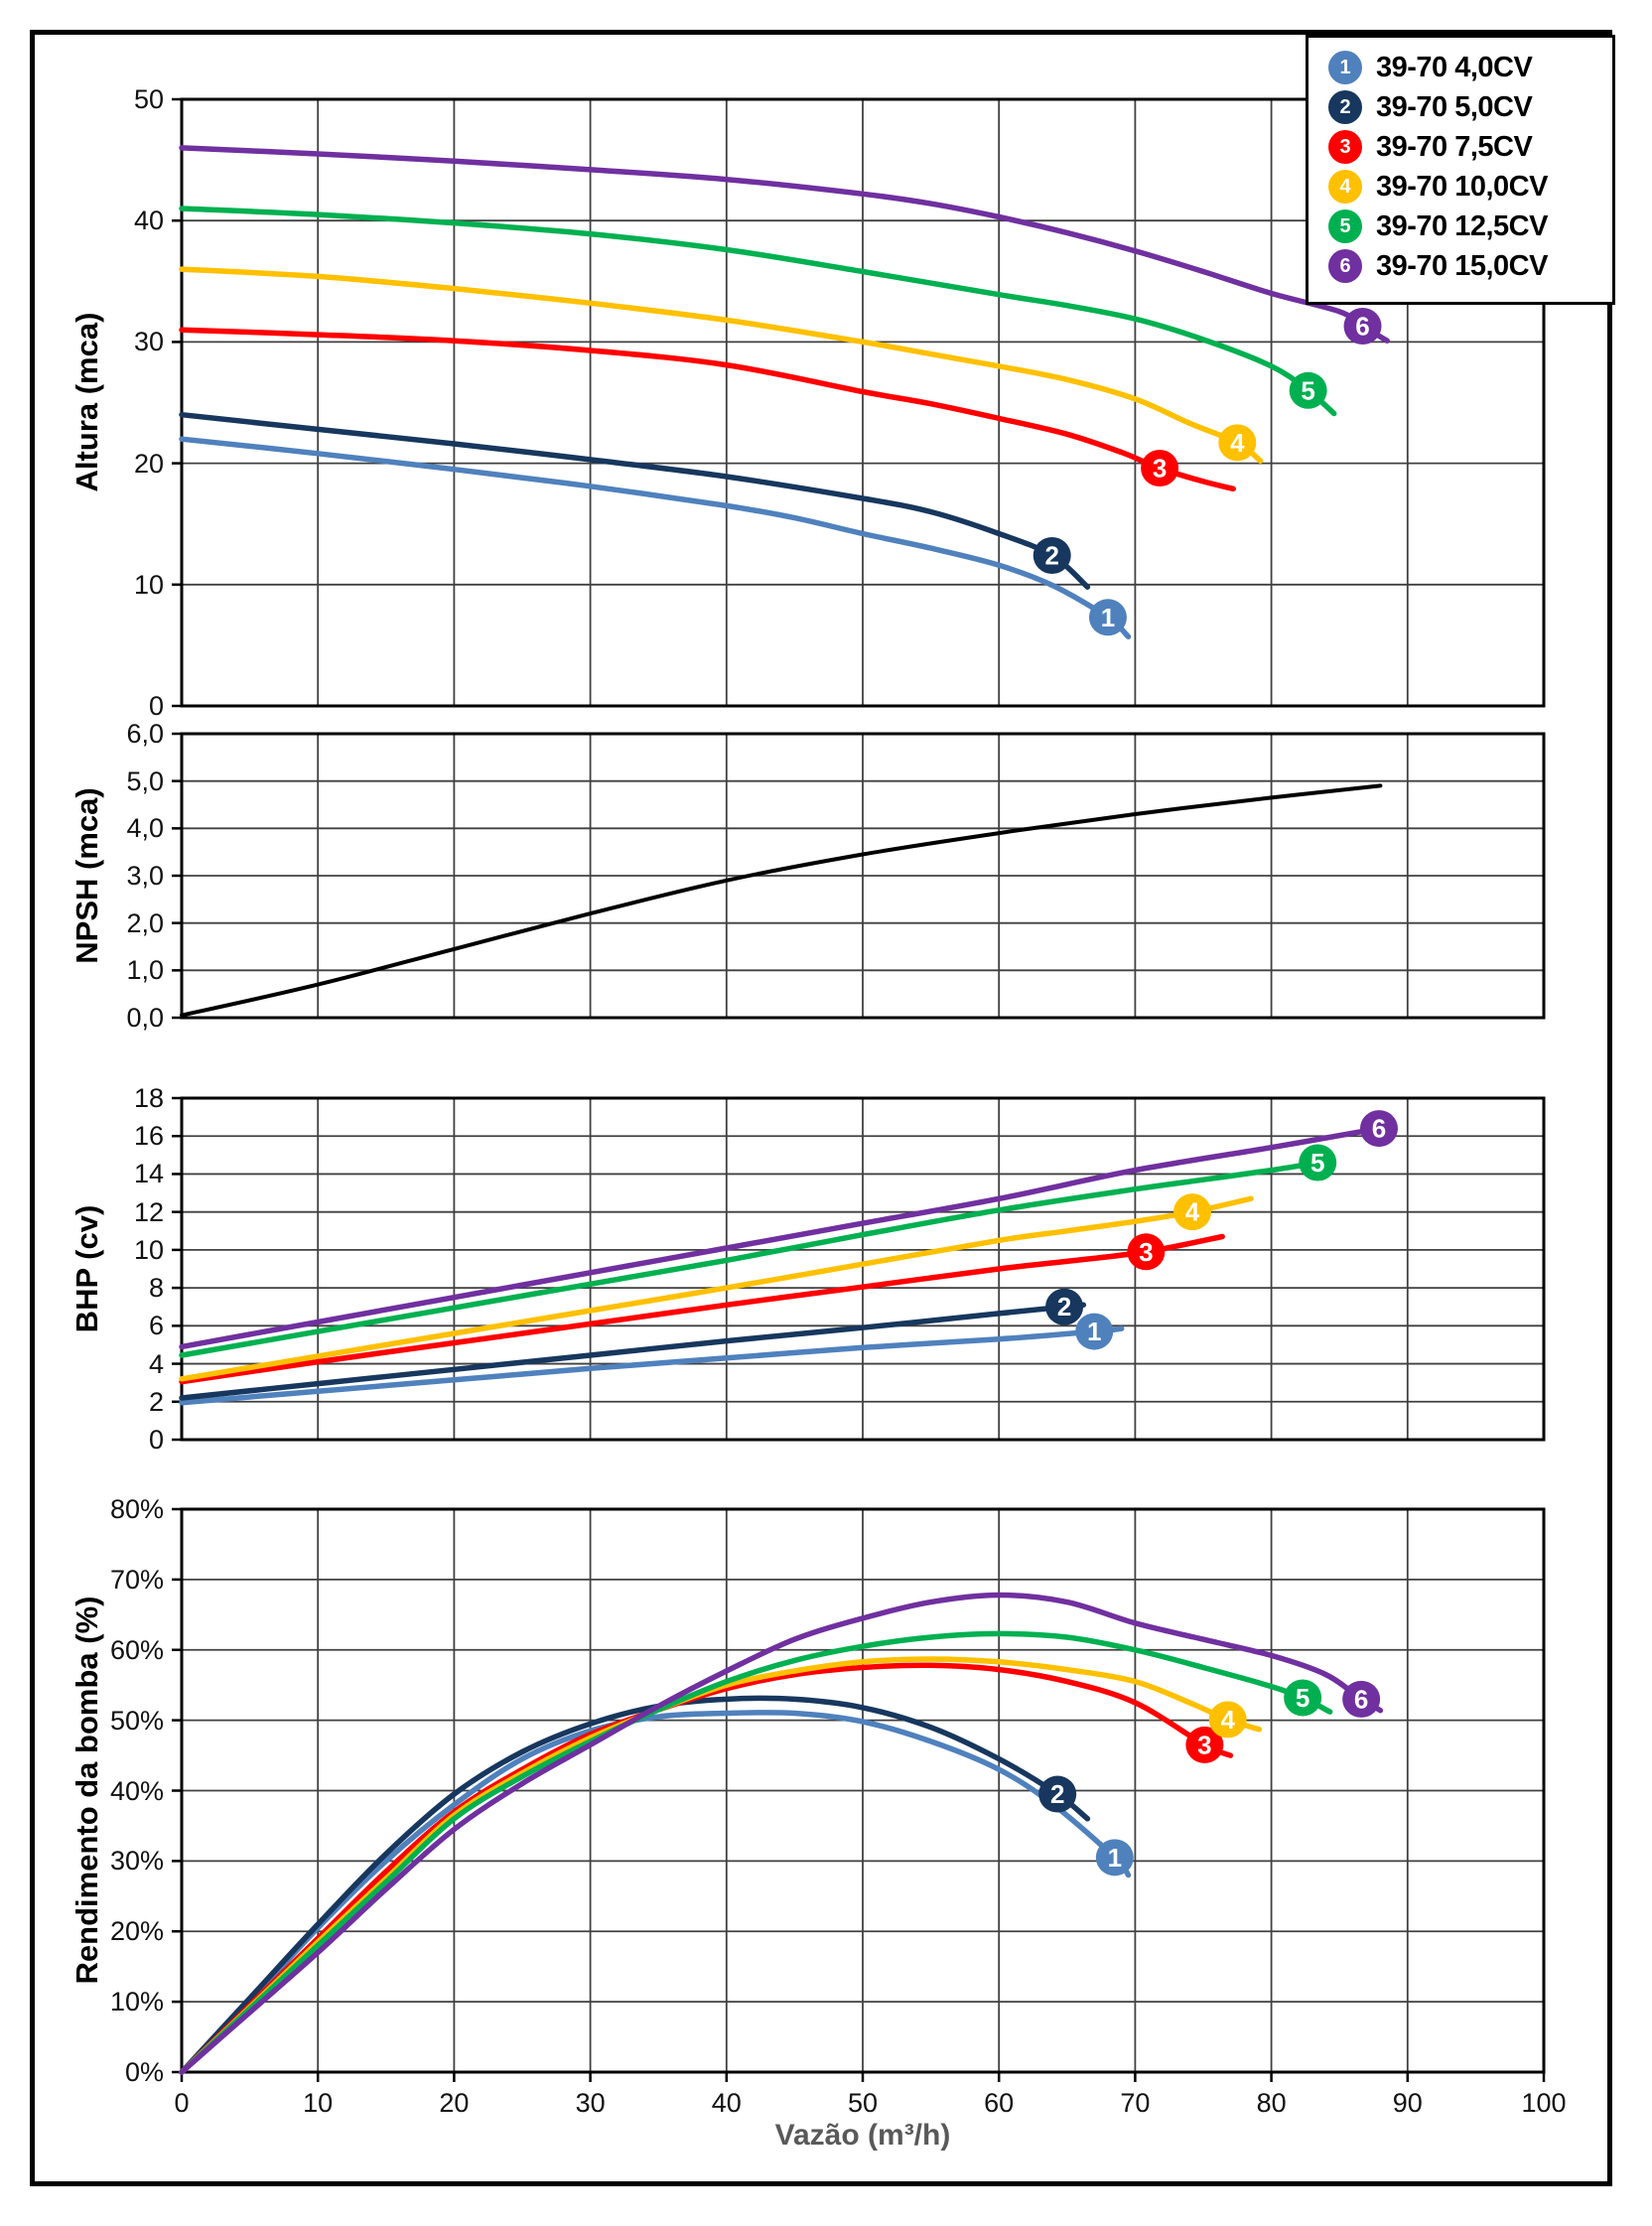 This screenshot has width=1652, height=2226. I want to click on legend-item-label: 39-70 15,0CV, so click(1462, 265).